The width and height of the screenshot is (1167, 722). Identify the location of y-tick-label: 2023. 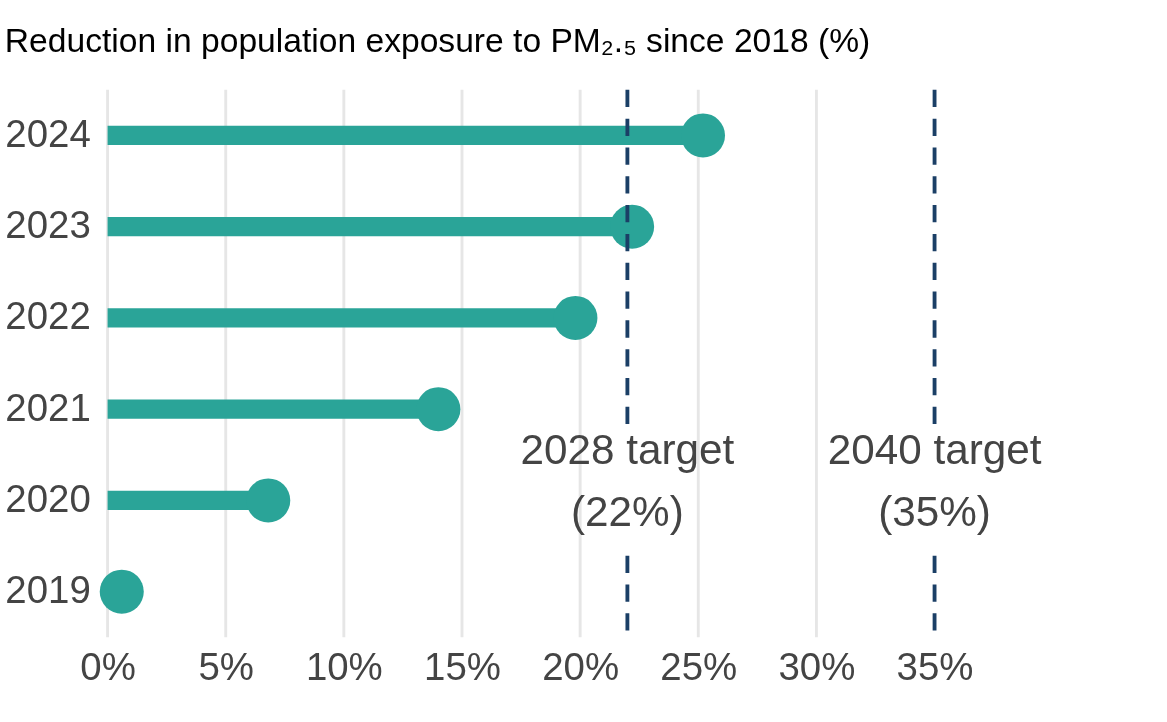
(48, 225).